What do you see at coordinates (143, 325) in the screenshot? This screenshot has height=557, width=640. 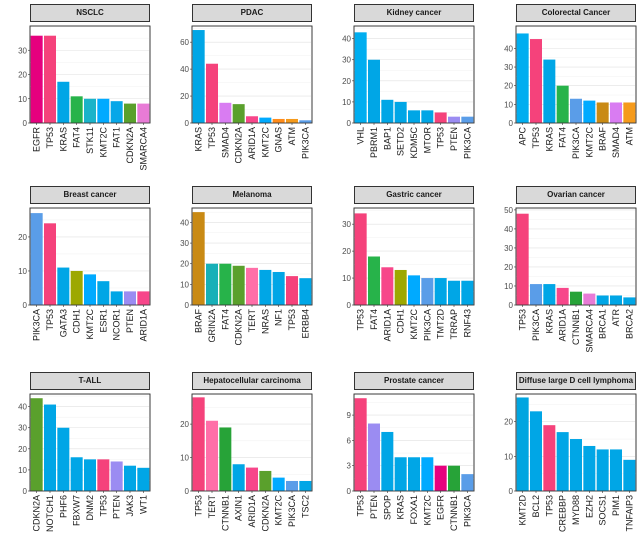 I see `x-tick-label: ARID1A` at bounding box center [143, 325].